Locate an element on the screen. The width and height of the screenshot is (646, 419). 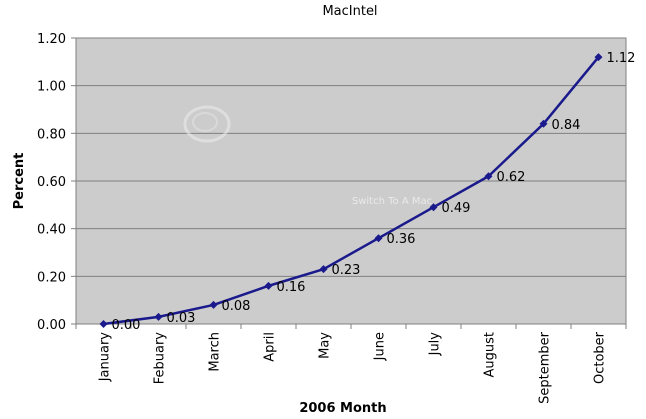
y-tick-label: 0.40 is located at coordinates (51, 230).